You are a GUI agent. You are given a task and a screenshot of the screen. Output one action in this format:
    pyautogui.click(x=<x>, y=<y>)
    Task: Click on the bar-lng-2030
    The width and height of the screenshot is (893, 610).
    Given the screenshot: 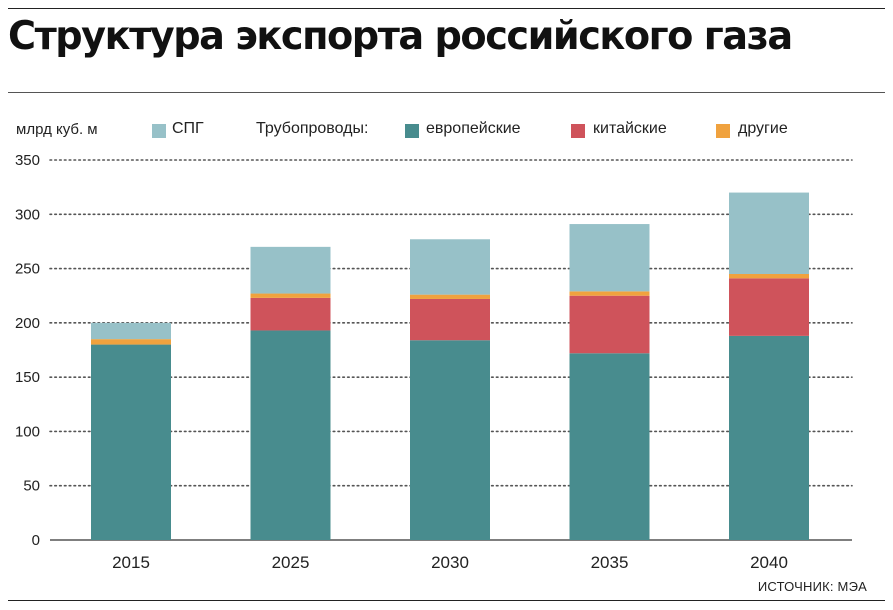 What is the action you would take?
    pyautogui.click(x=450, y=267)
    